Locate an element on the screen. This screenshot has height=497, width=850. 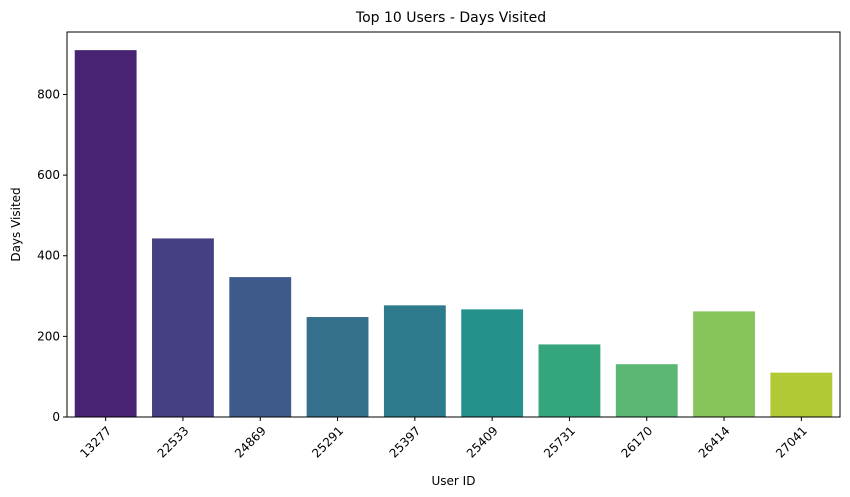
x-tick-label: 26170 is located at coordinates (636, 442).